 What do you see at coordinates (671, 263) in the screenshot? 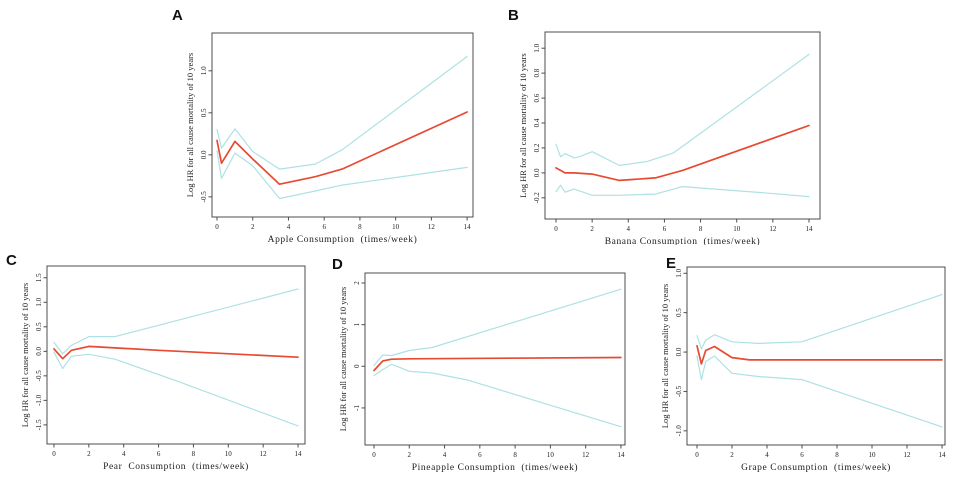
I see `panel-label-e: E` at bounding box center [671, 263].